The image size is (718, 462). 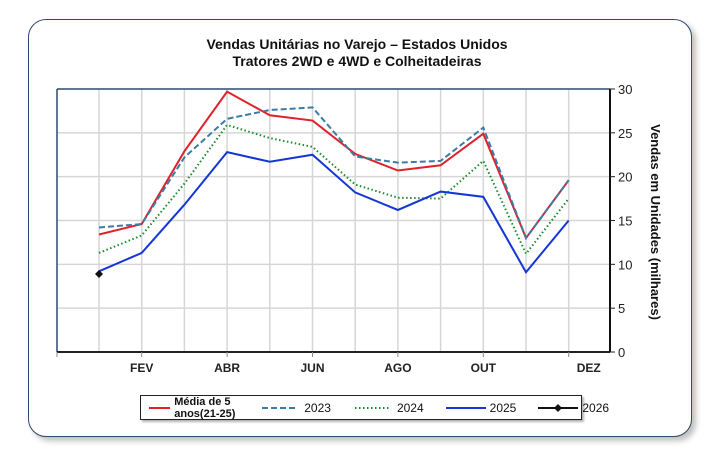 I want to click on y-tick-label: 25, so click(x=625, y=133).